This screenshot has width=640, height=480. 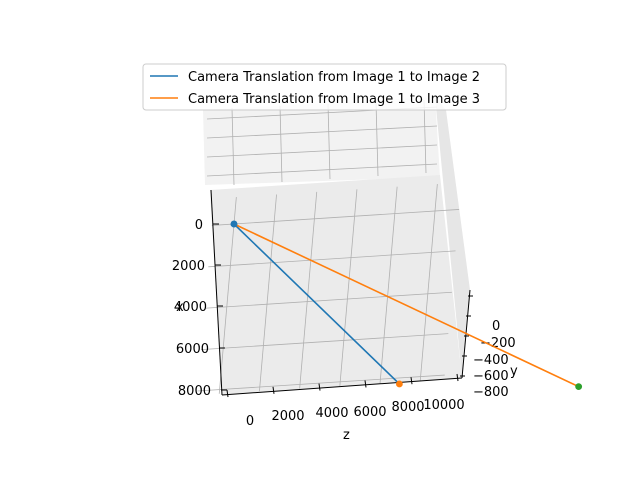 What do you see at coordinates (443, 405) in the screenshot?
I see `z-tick-label: 10000` at bounding box center [443, 405].